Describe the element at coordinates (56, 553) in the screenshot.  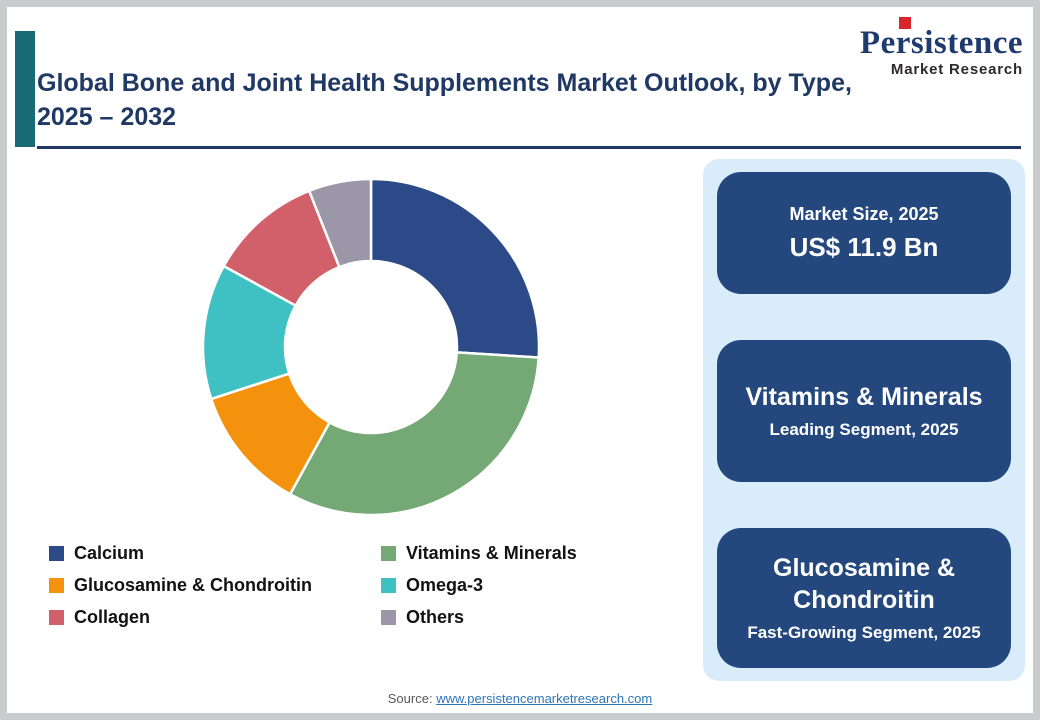
I see `legend-swatch-calcium` at that location.